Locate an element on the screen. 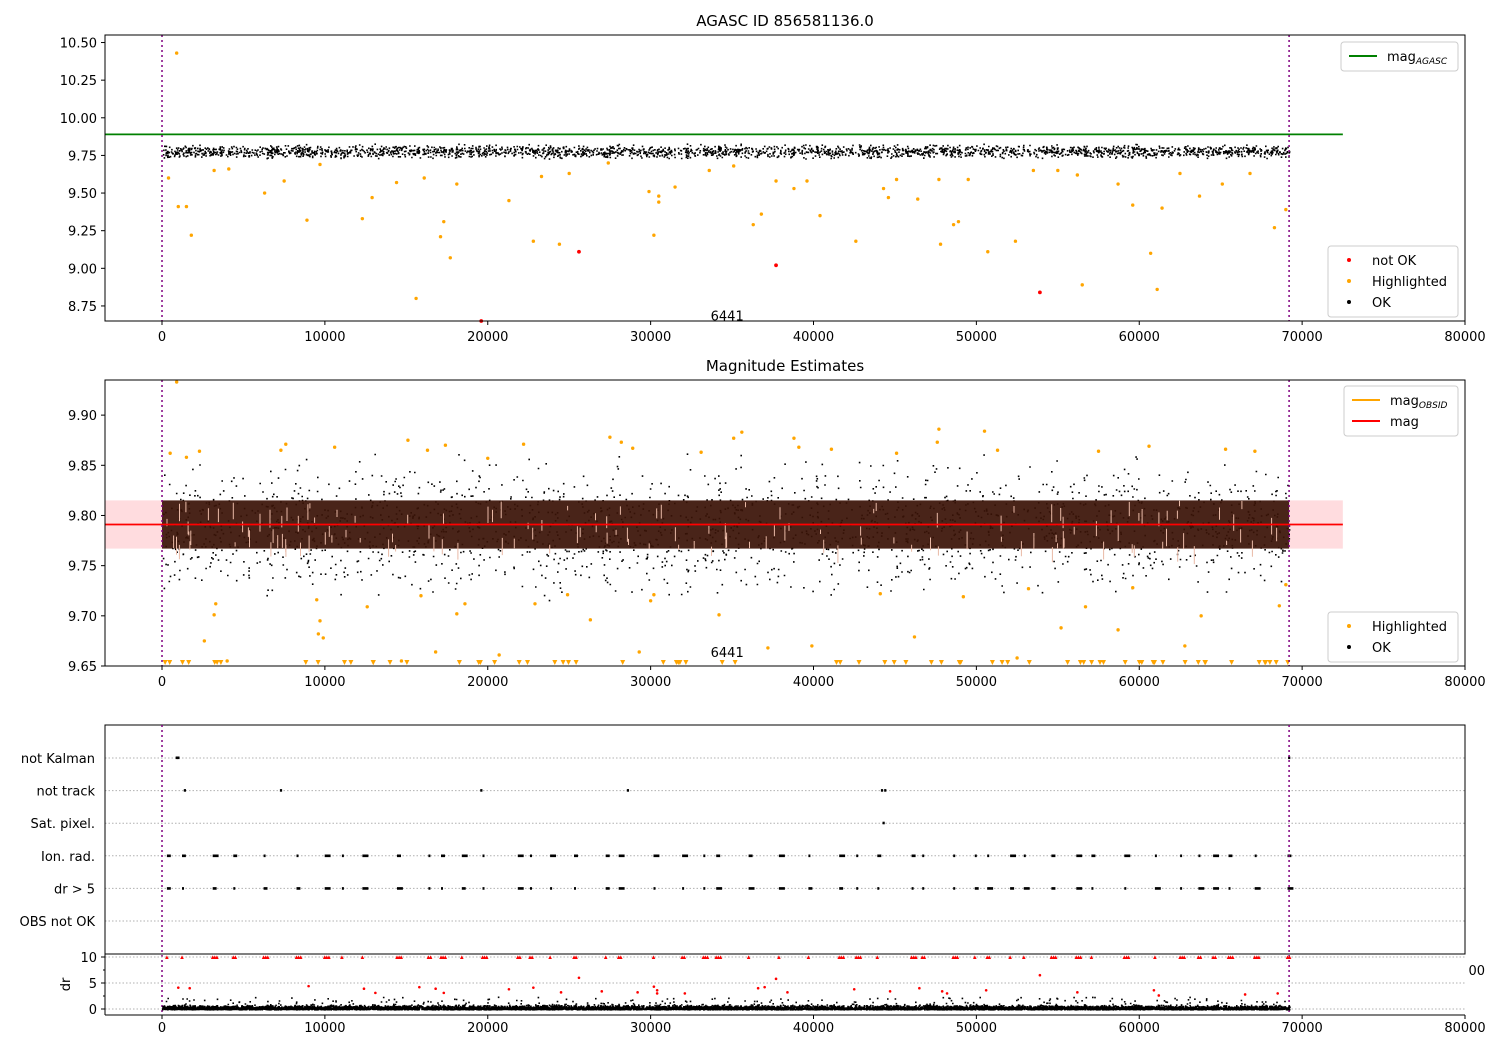 The height and width of the screenshot is (1050, 1500). agasc-points-legend-label: not OK is located at coordinates (1394, 261).